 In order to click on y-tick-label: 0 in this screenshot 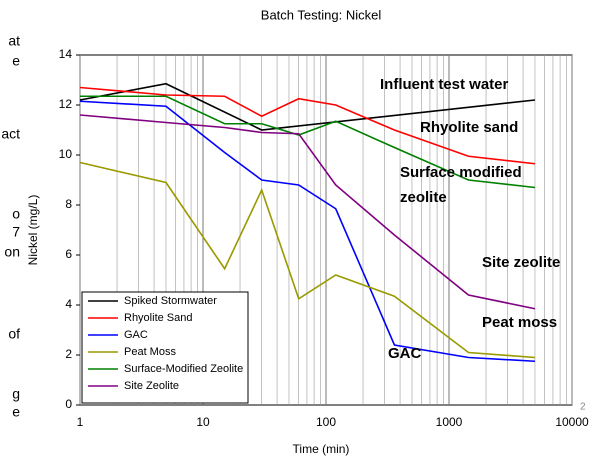, I will do `click(68, 404)`.